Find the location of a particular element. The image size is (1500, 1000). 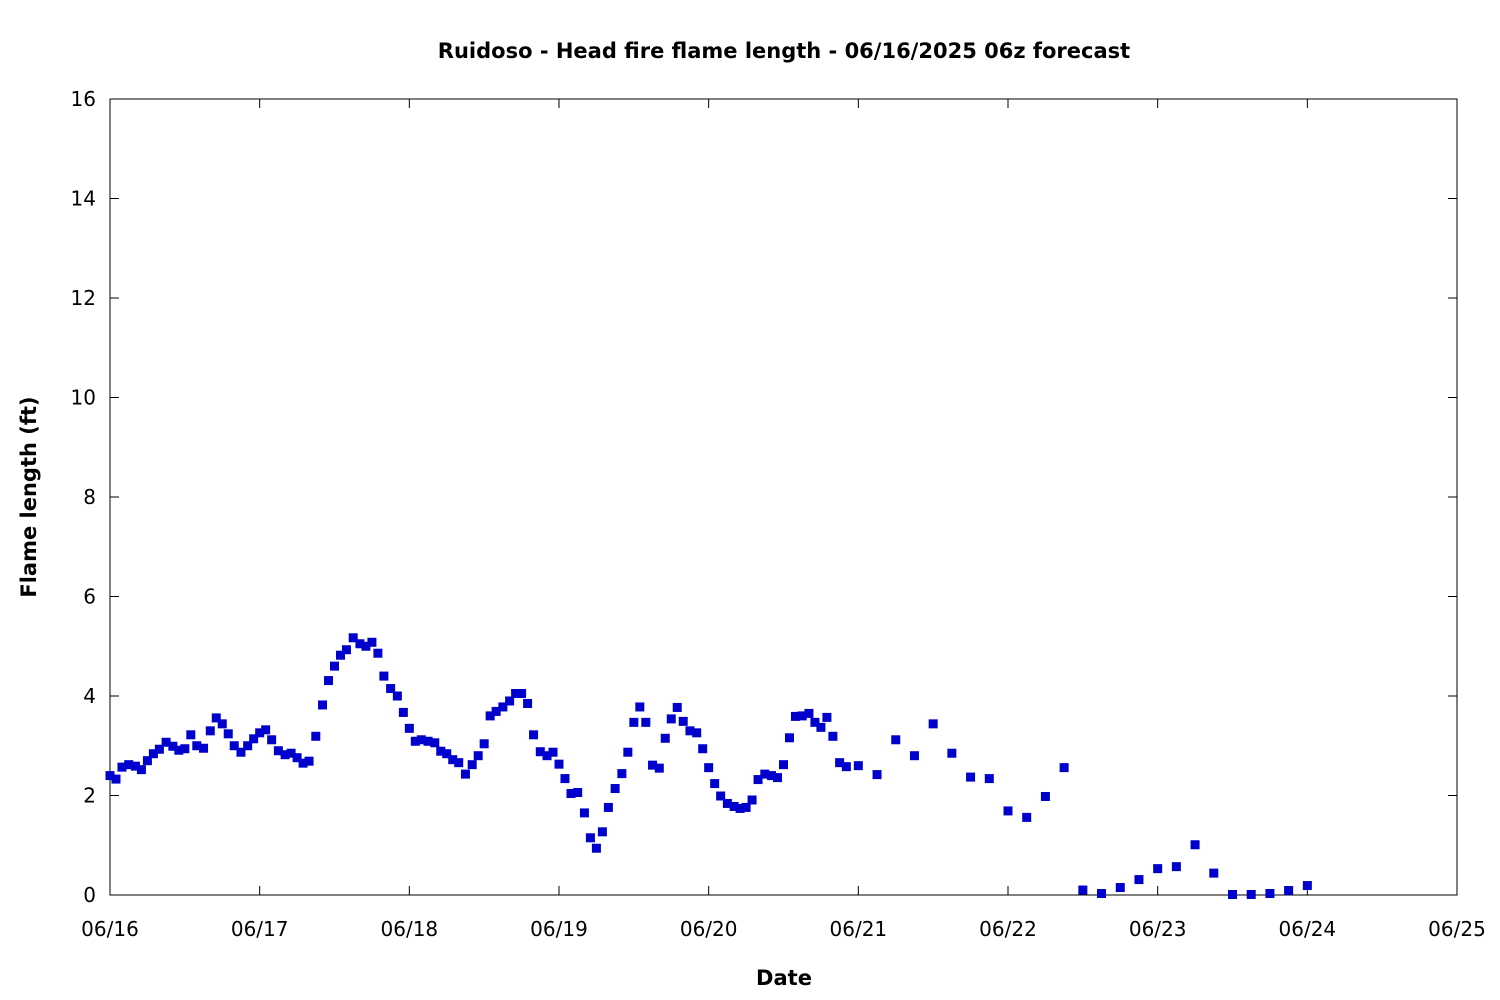

x-tick-label: 06/25 is located at coordinates (1457, 929).